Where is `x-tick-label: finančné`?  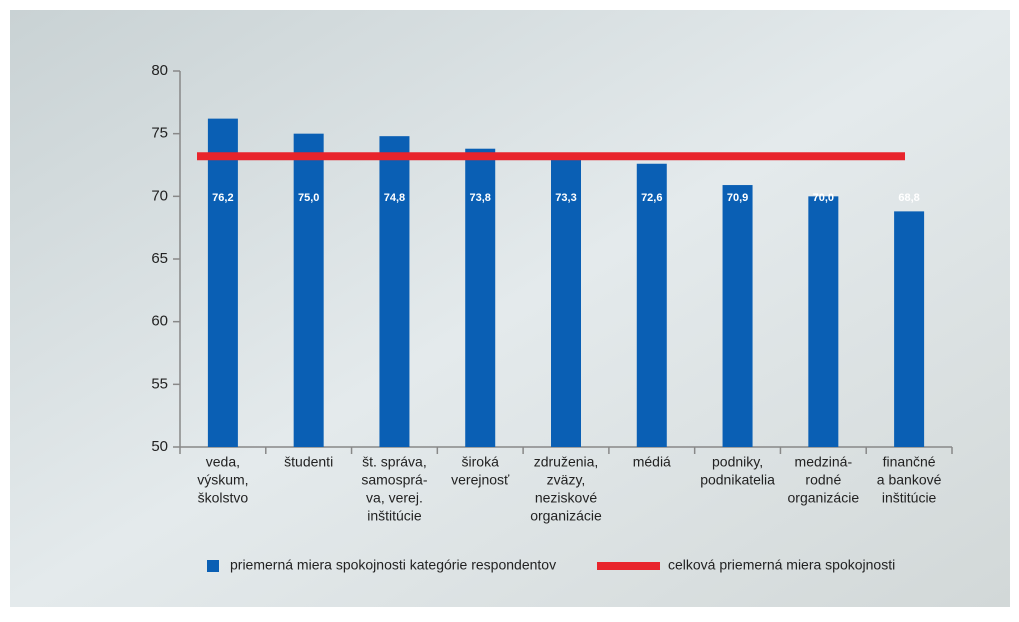
x-tick-label: finančné is located at coordinates (909, 462).